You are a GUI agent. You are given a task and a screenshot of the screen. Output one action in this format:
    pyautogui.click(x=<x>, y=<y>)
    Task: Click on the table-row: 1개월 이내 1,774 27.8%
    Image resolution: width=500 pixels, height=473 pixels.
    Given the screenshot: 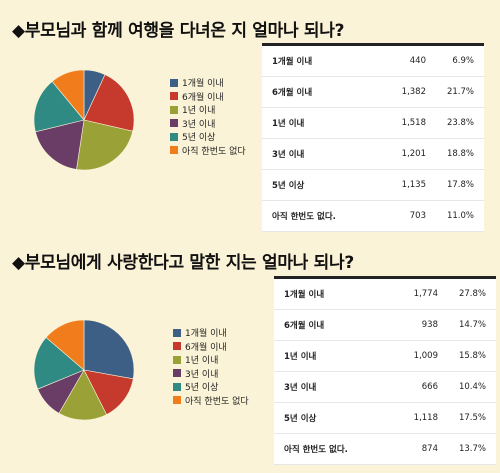 What is the action you would take?
    pyautogui.click(x=385, y=294)
    